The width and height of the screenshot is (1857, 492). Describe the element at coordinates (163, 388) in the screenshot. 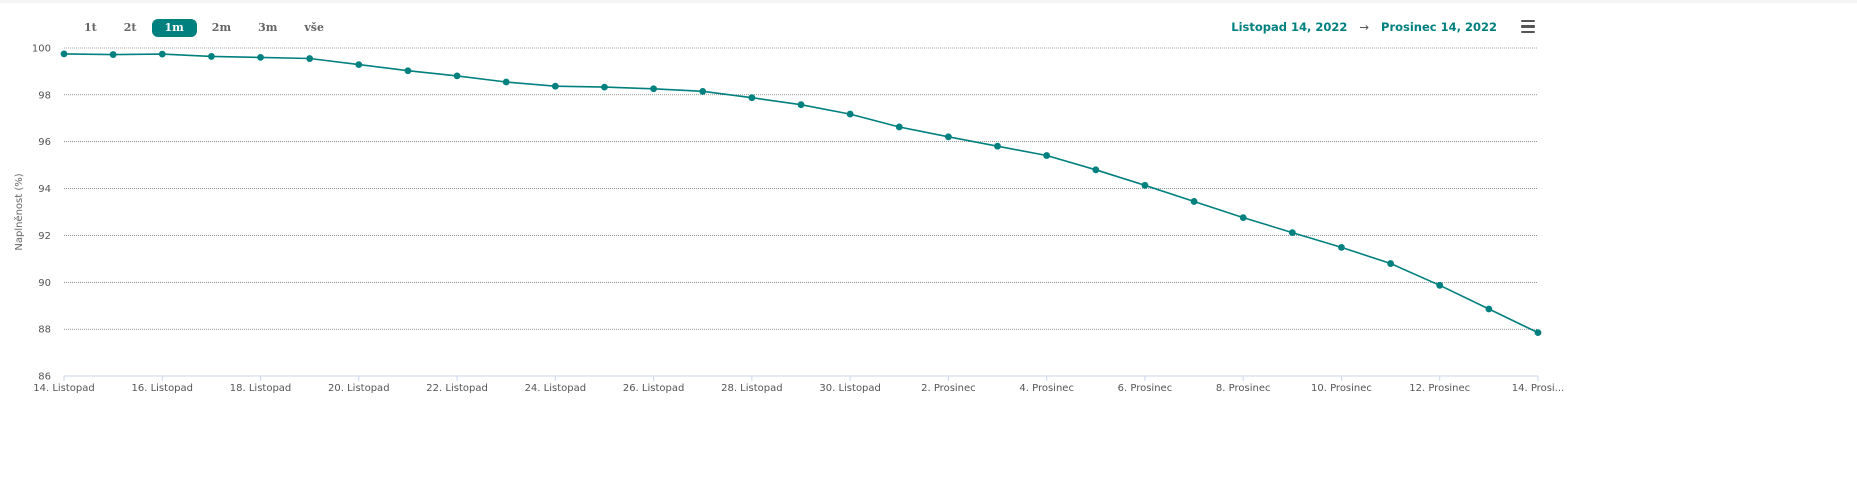

I see `x-tick-label: 16. Listopad` at that location.